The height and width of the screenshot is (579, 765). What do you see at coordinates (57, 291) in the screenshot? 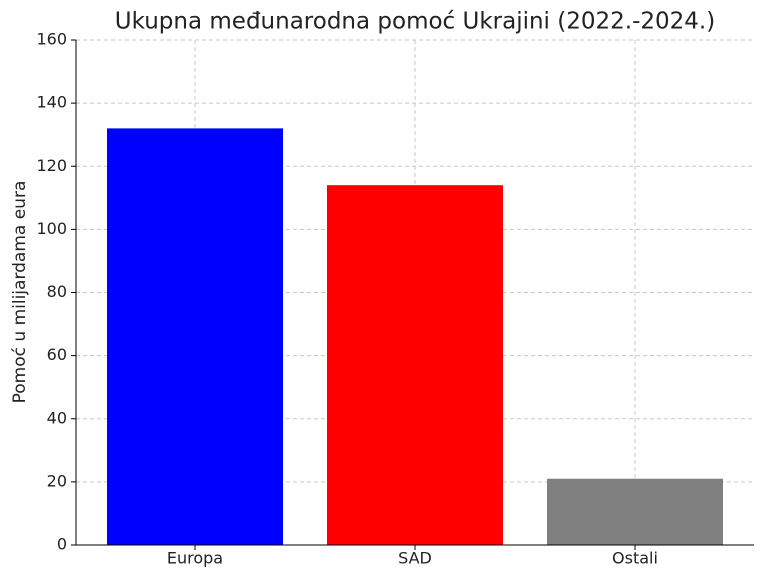
I see `y-tick-label: 80` at bounding box center [57, 291].